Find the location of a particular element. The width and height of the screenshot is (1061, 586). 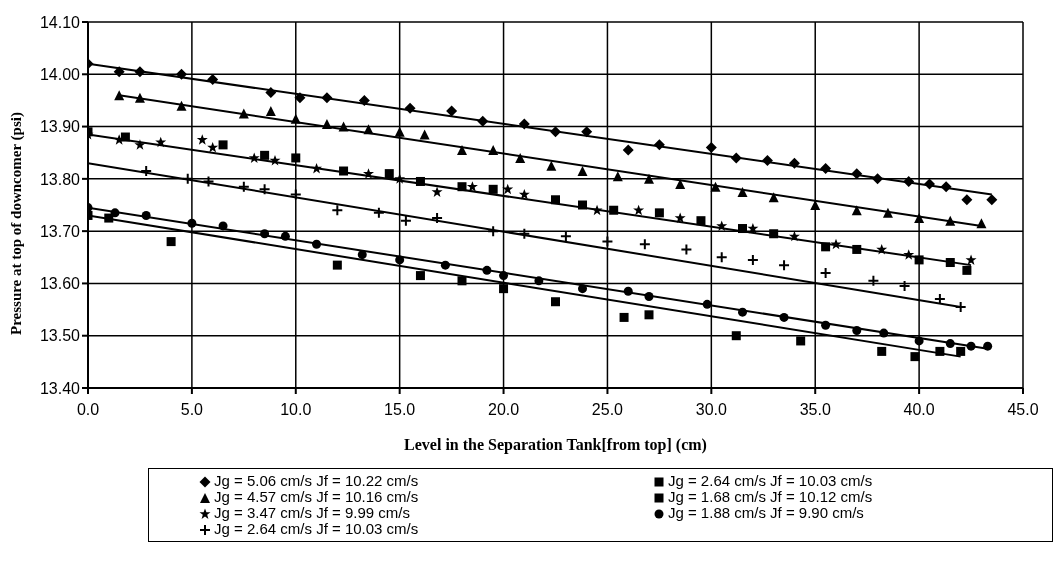

y-tick-label: 13.40 is located at coordinates (60, 388).